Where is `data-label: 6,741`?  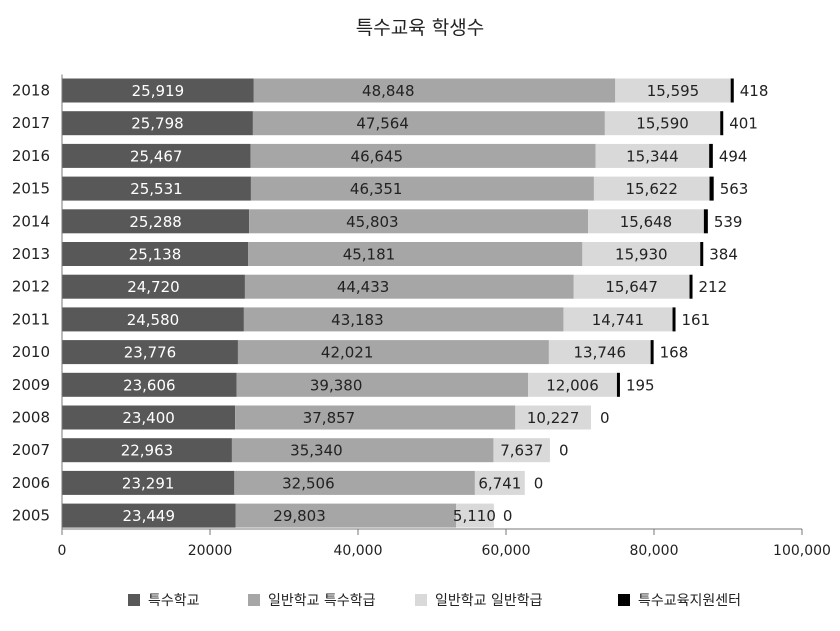
data-label: 6,741 is located at coordinates (499, 483).